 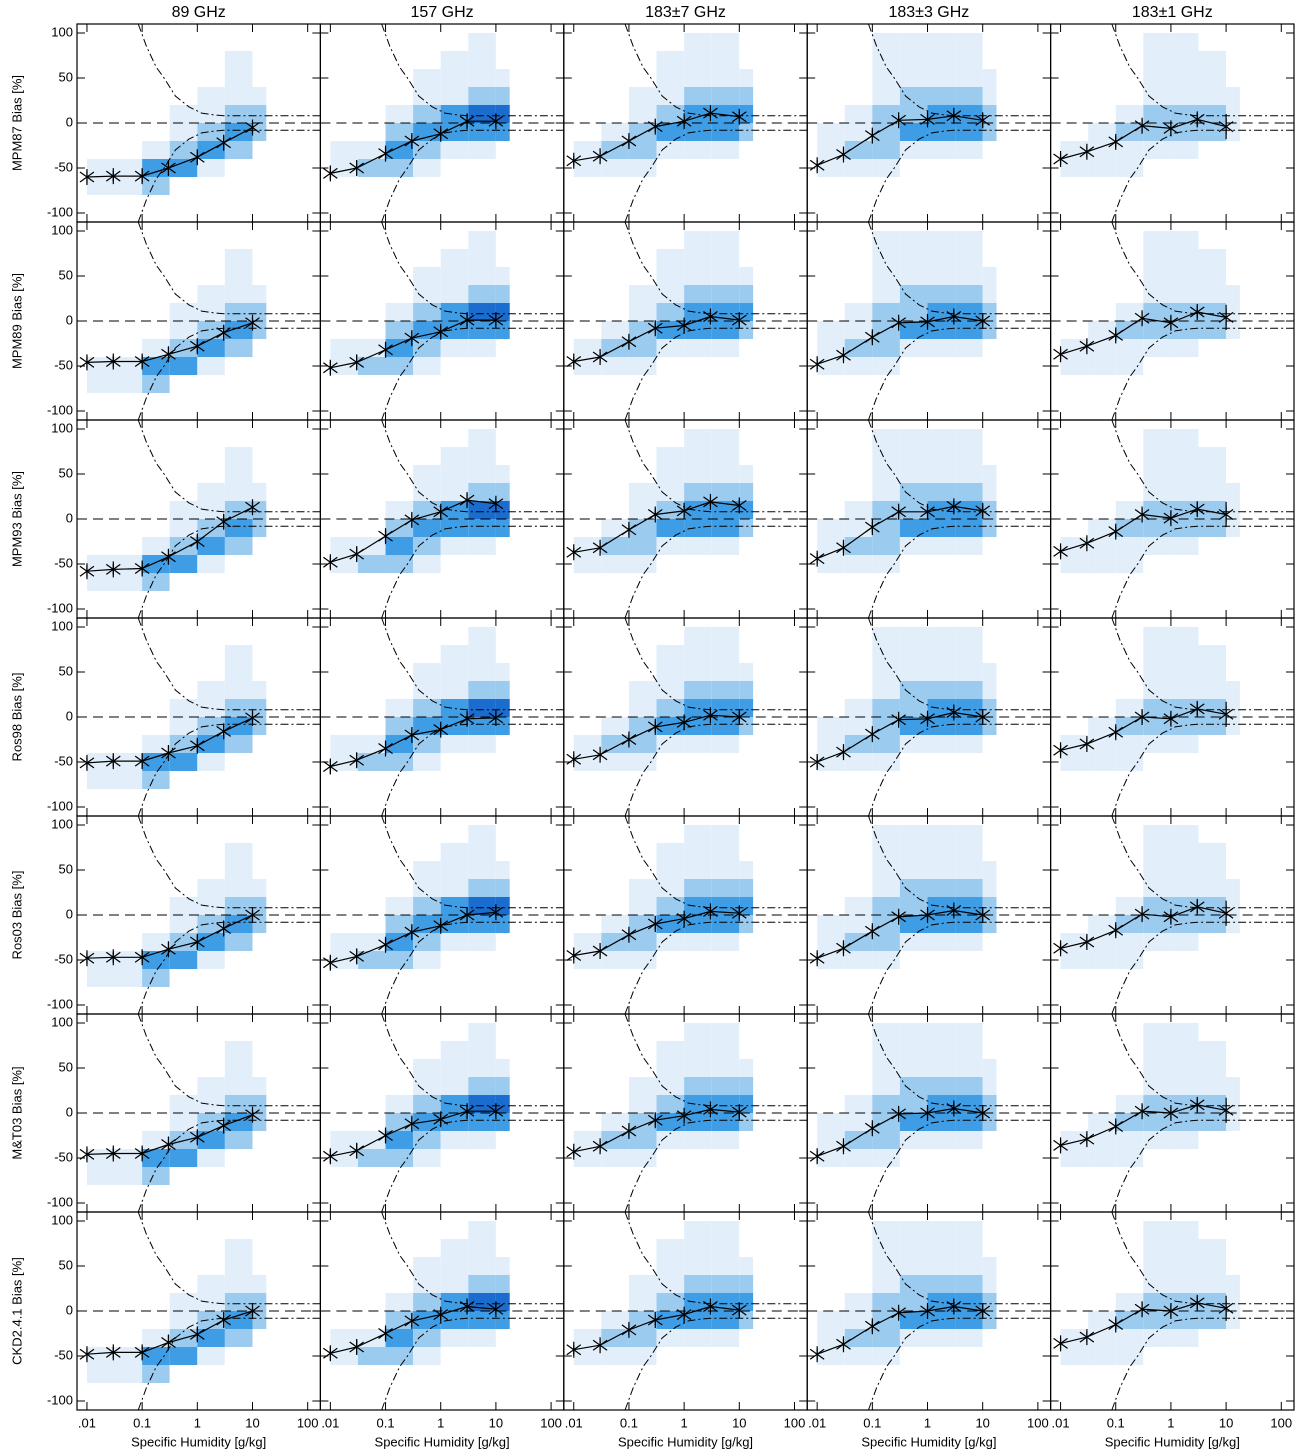 What do you see at coordinates (63, 364) in the screenshot?
I see `y-tick-label: -50` at bounding box center [63, 364].